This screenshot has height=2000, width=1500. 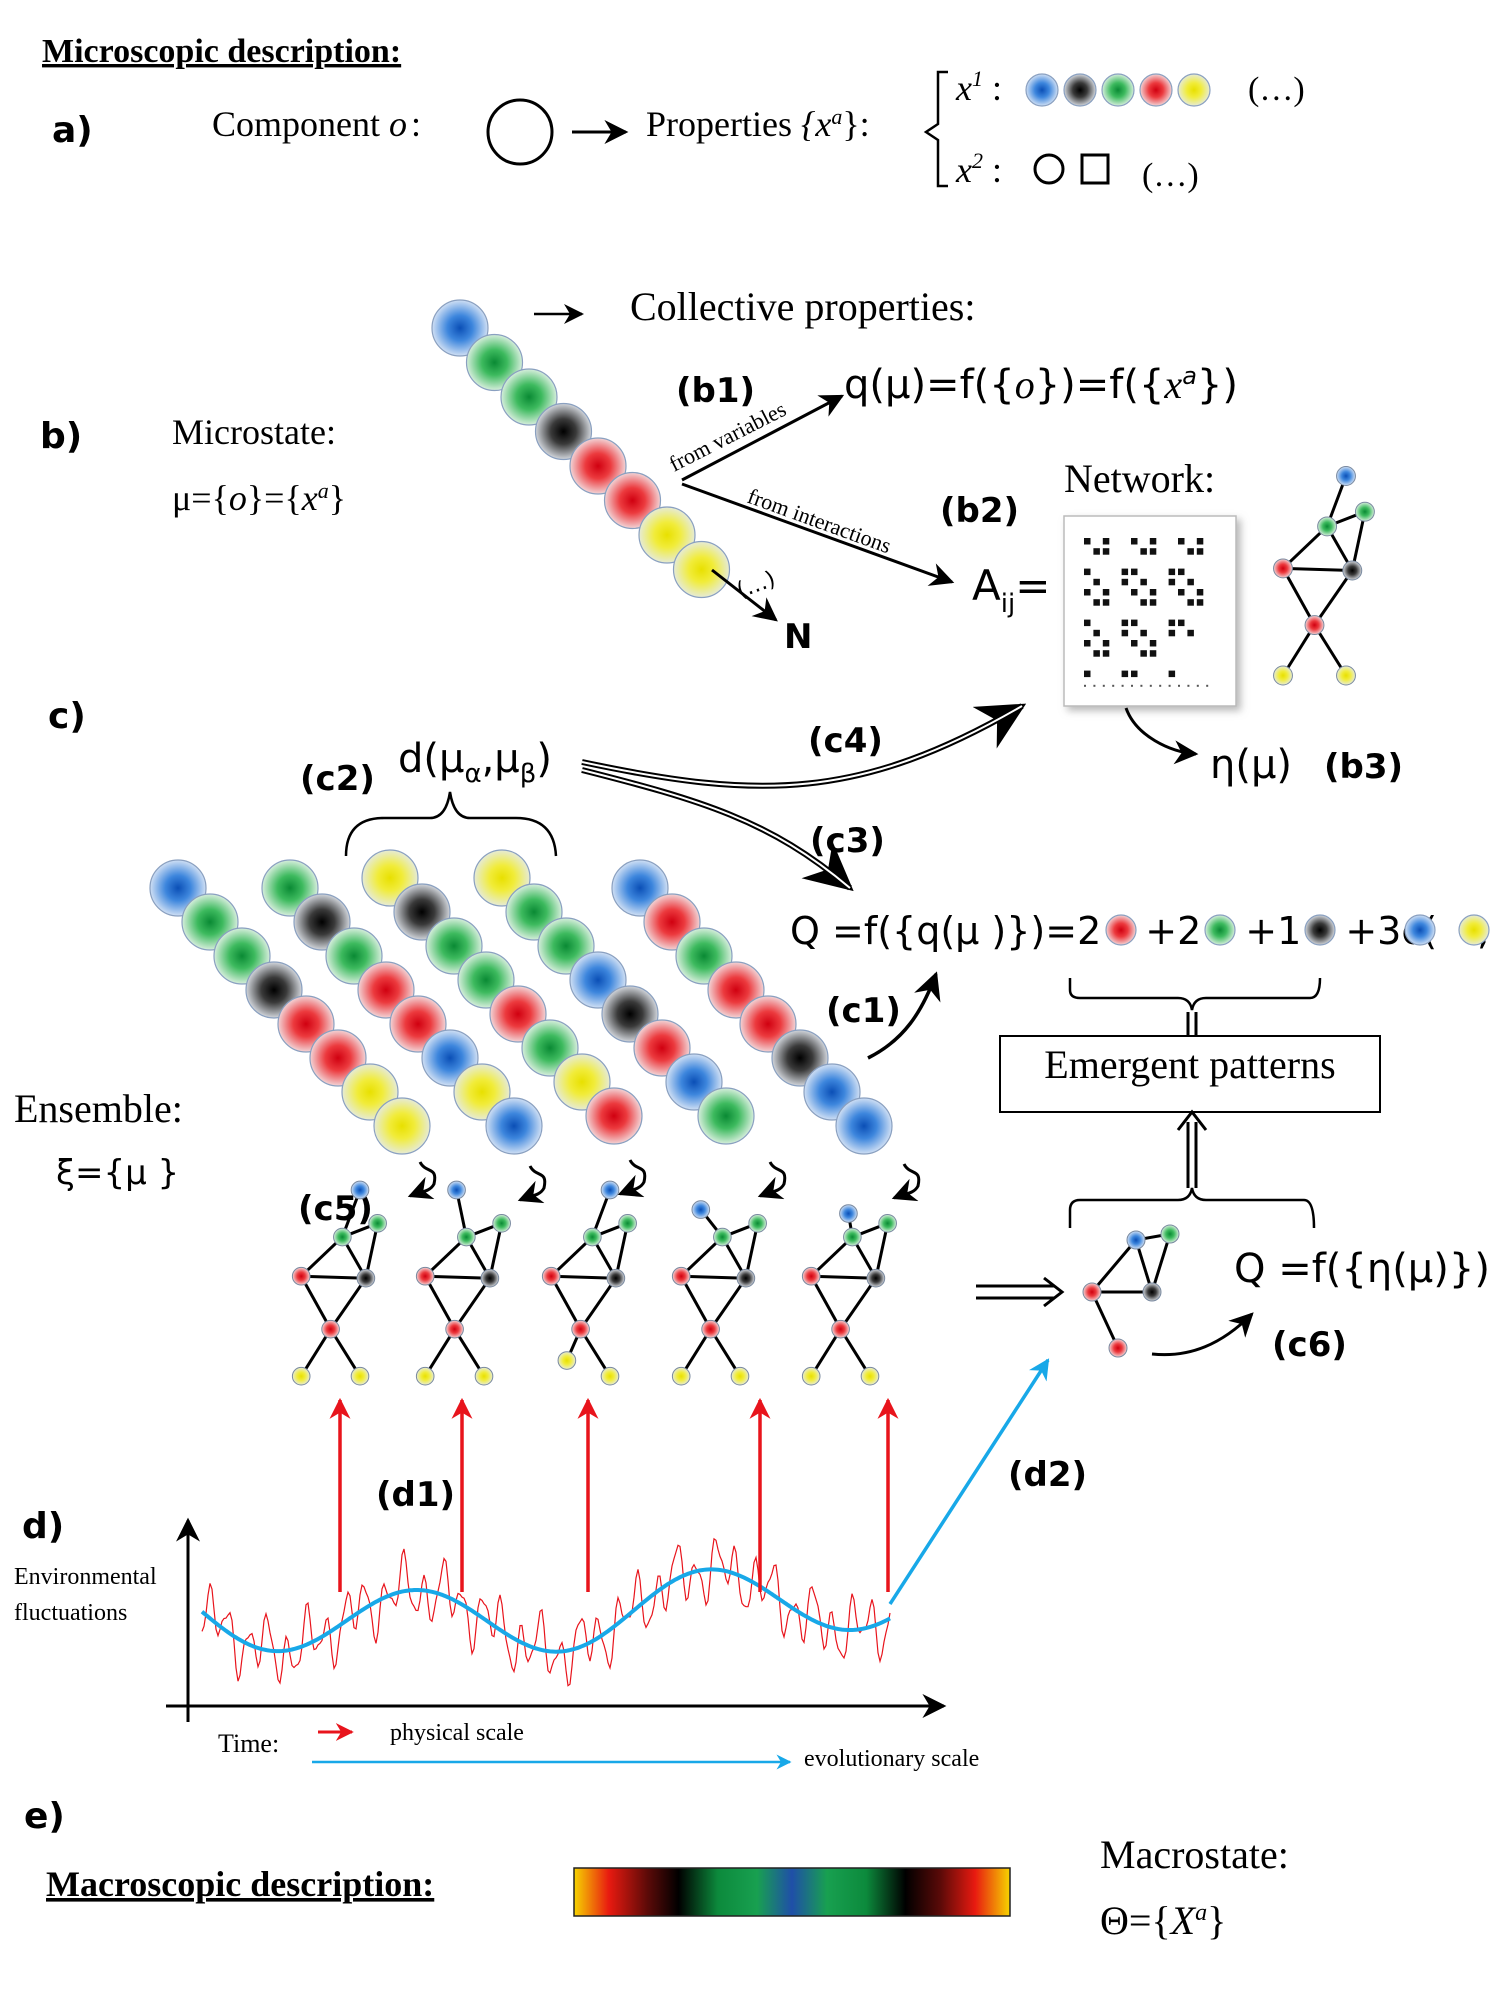 What do you see at coordinates (1041, 385) in the screenshot?
I see `b1-equation: q(μ)=f({o})=f({xa})` at bounding box center [1041, 385].